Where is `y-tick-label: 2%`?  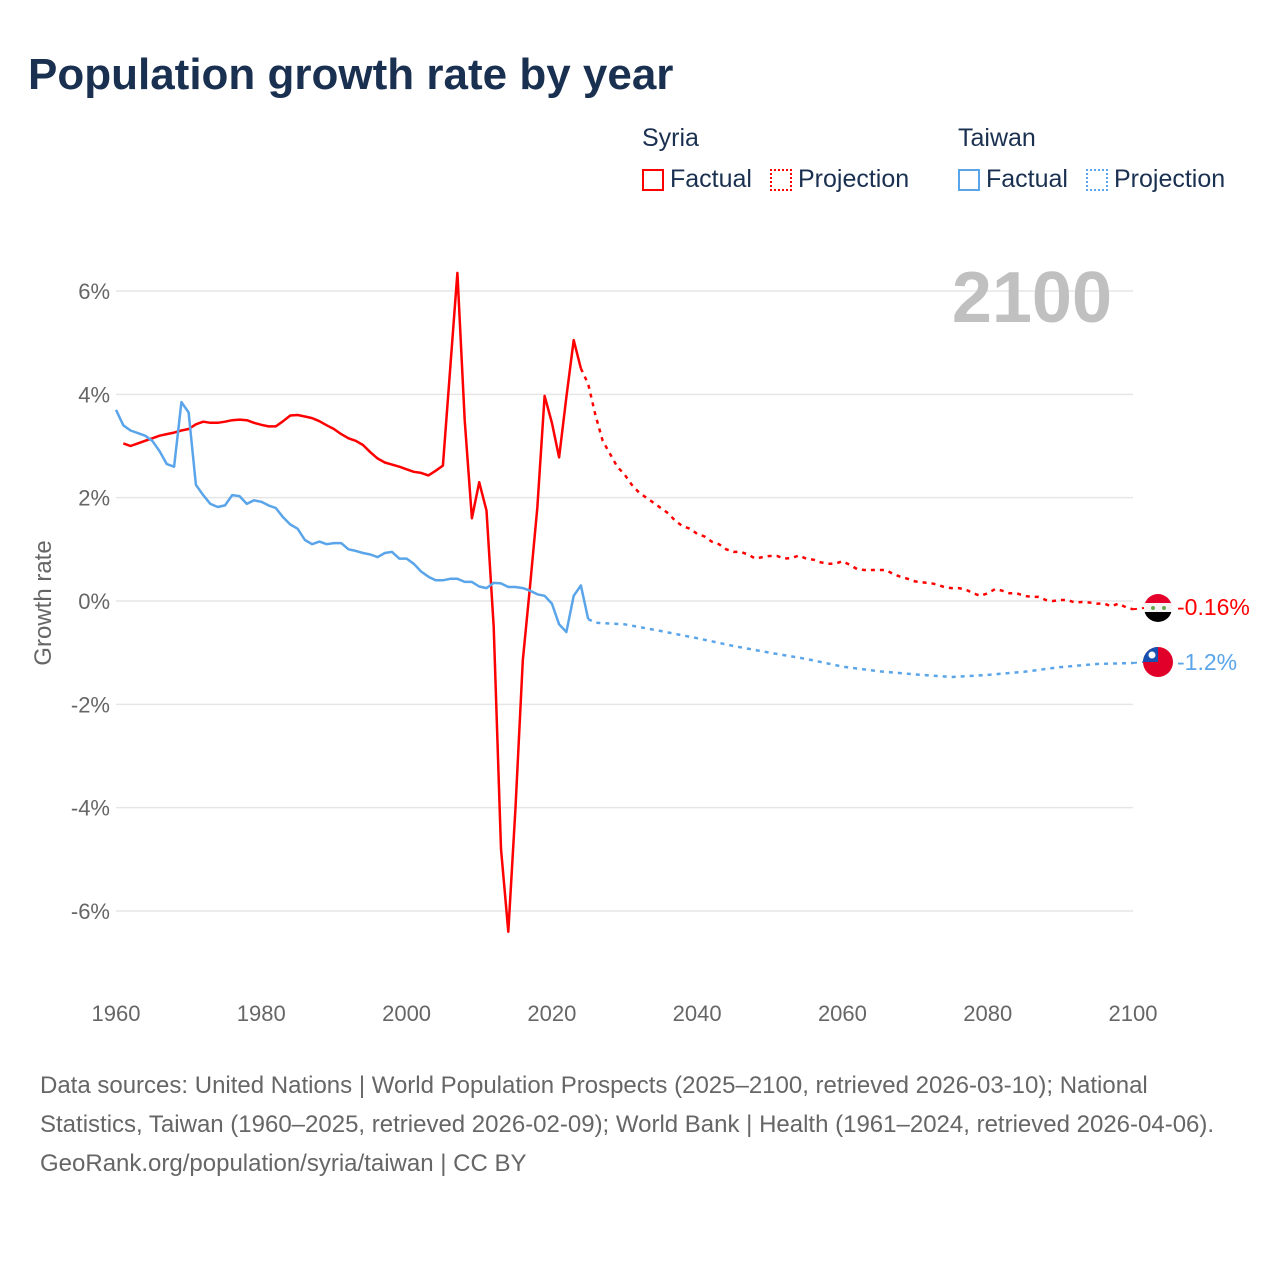 y-tick-label: 2% is located at coordinates (94, 498).